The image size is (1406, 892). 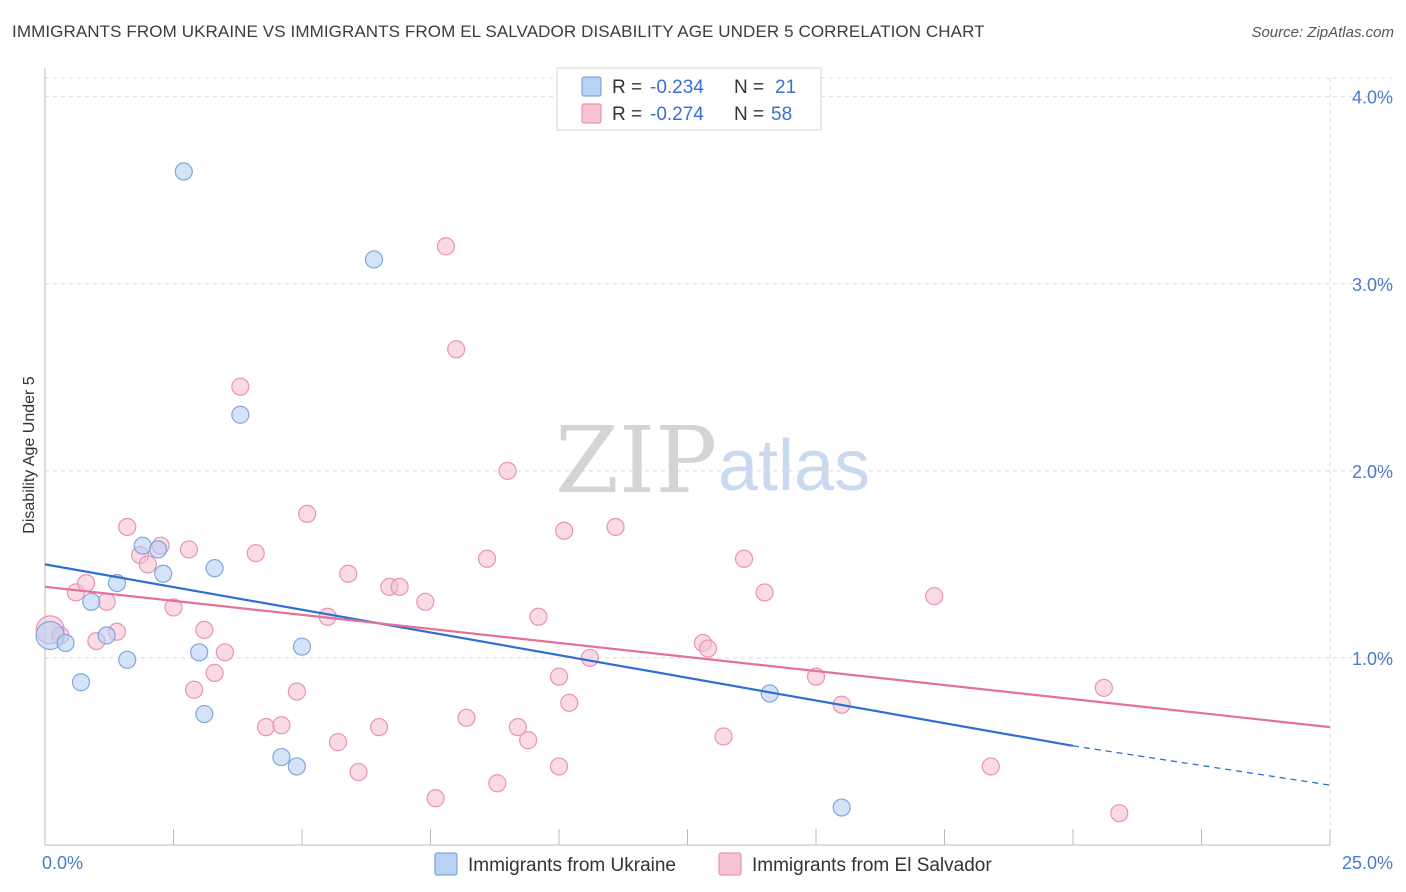 I want to click on legend-r-value-elsalvador: -0.274, so click(x=677, y=114).